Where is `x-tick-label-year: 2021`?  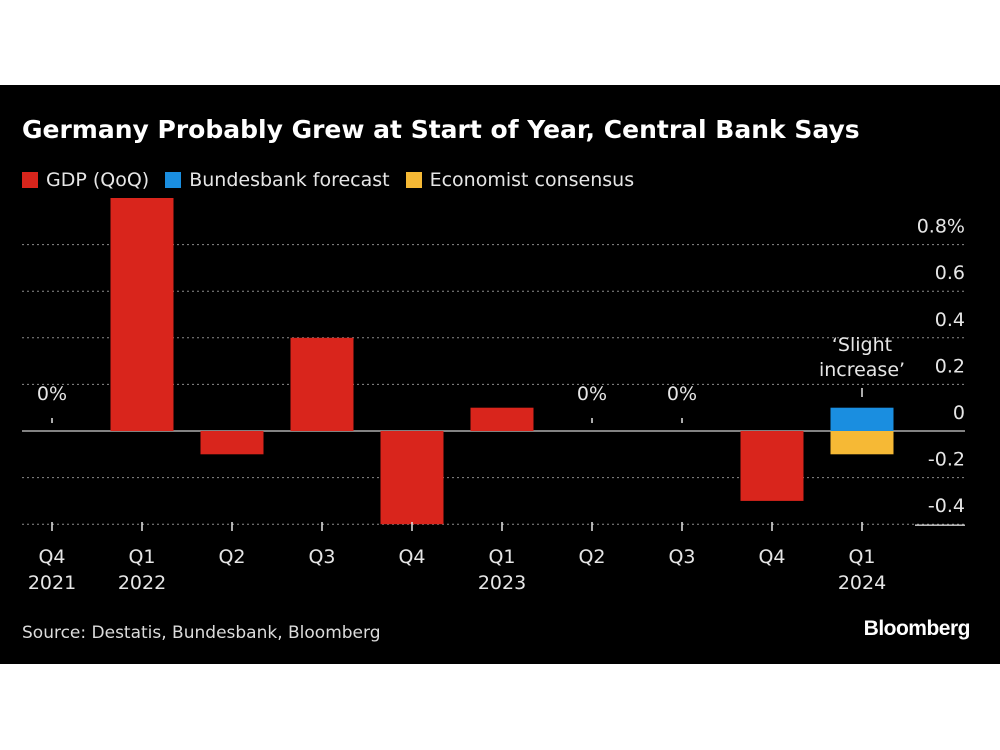 x-tick-label-year: 2021 is located at coordinates (52, 583).